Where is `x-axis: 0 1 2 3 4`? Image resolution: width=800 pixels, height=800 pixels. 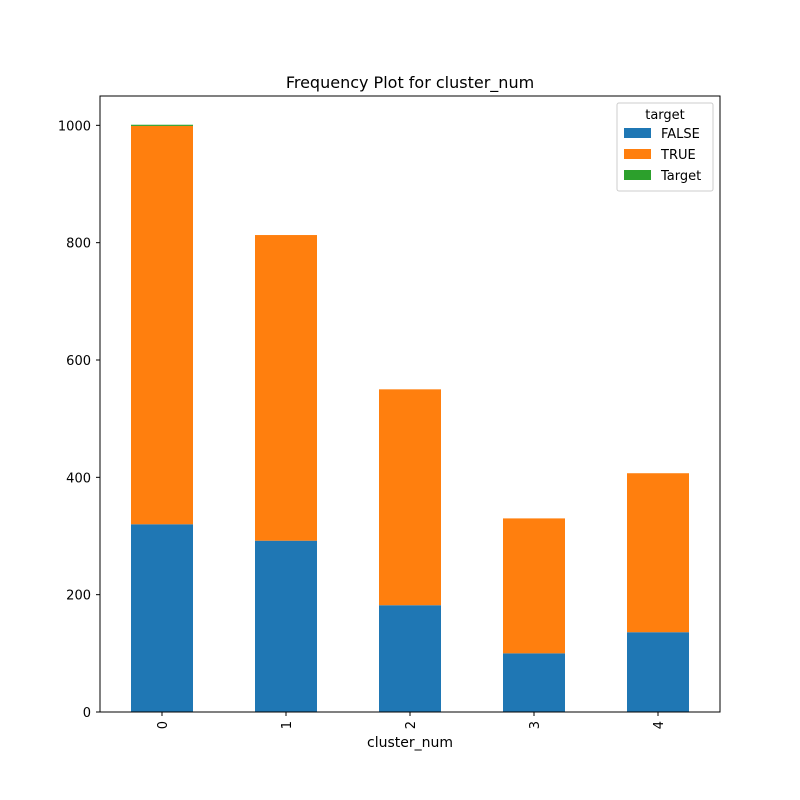
x-axis: 0 1 2 3 4 is located at coordinates (411, 720).